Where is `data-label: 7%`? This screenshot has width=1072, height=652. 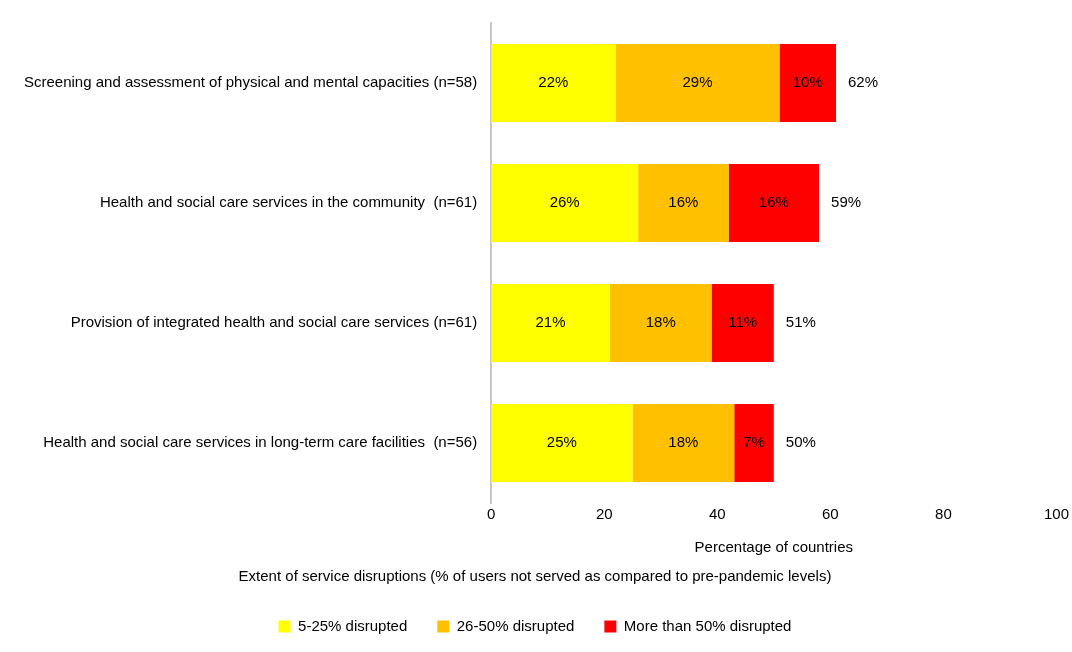 data-label: 7% is located at coordinates (754, 442).